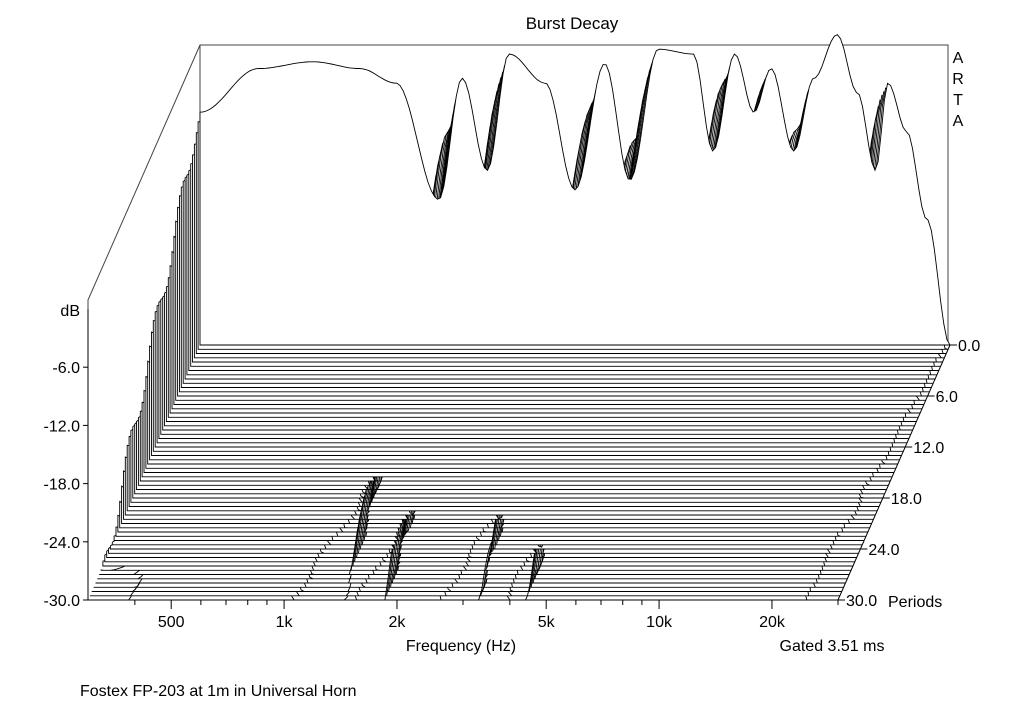  I want to click on x-tick-label: 20k, so click(772, 622).